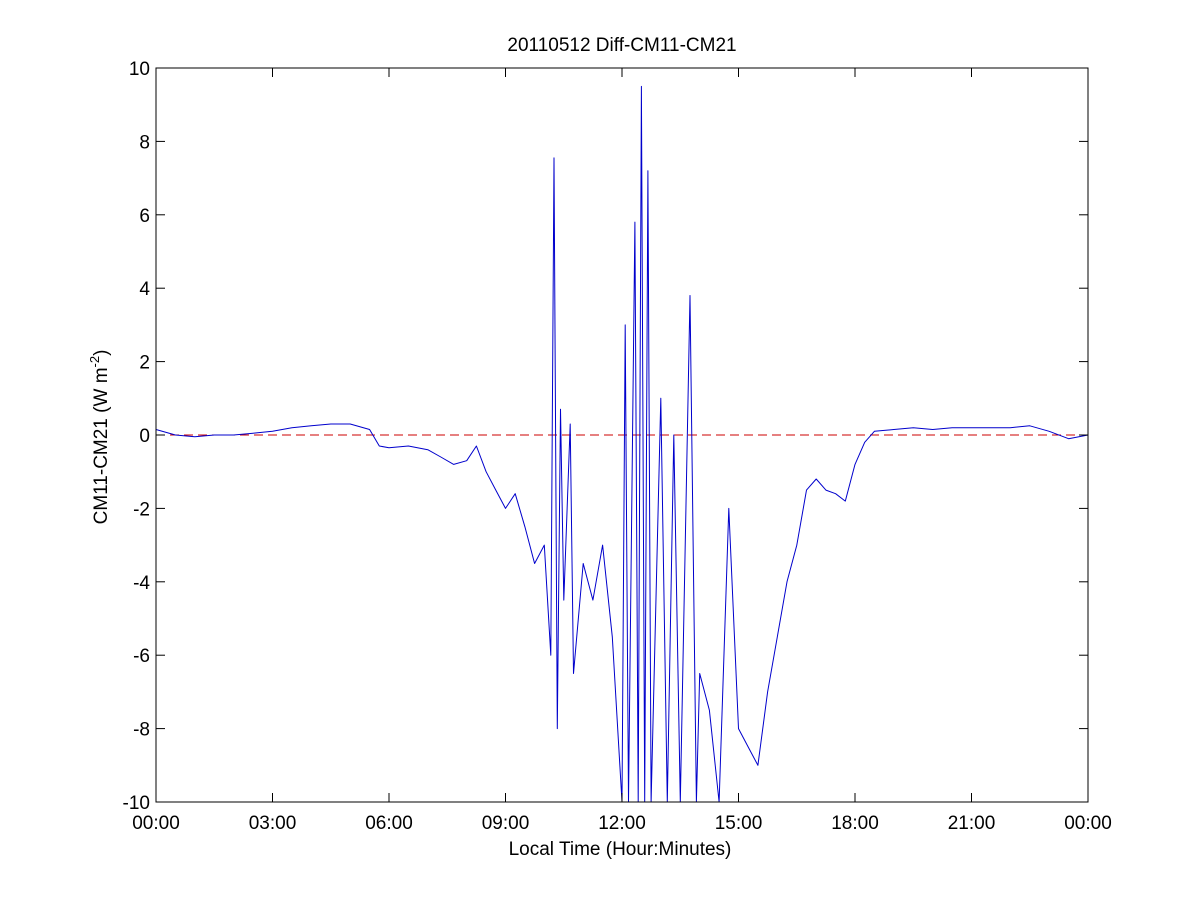 The height and width of the screenshot is (906, 1201). What do you see at coordinates (141, 730) in the screenshot?
I see `y-tick-label: -8` at bounding box center [141, 730].